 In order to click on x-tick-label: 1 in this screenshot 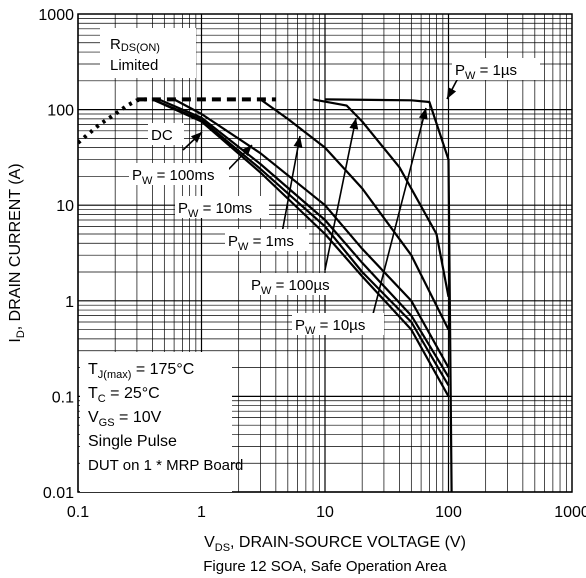, I will do `click(201, 512)`.